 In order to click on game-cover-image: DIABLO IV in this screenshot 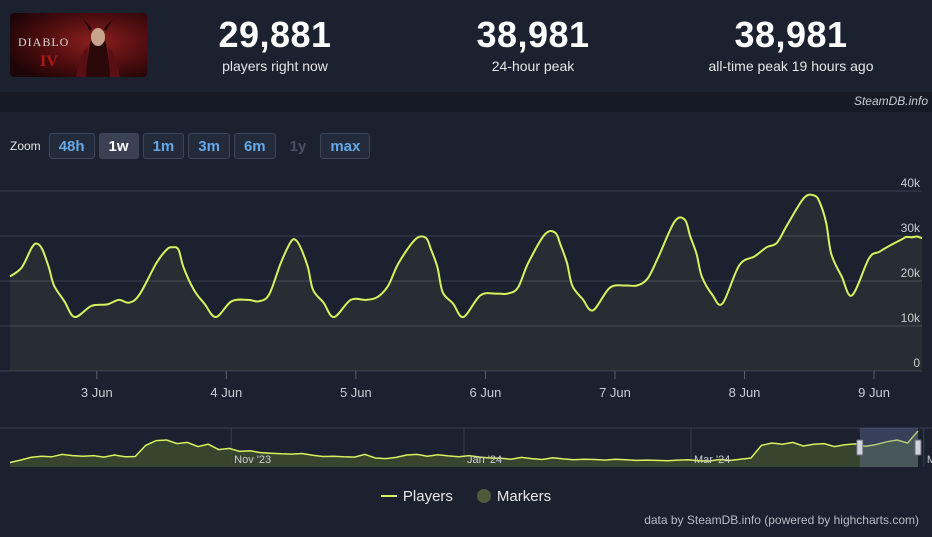, I will do `click(78, 45)`.